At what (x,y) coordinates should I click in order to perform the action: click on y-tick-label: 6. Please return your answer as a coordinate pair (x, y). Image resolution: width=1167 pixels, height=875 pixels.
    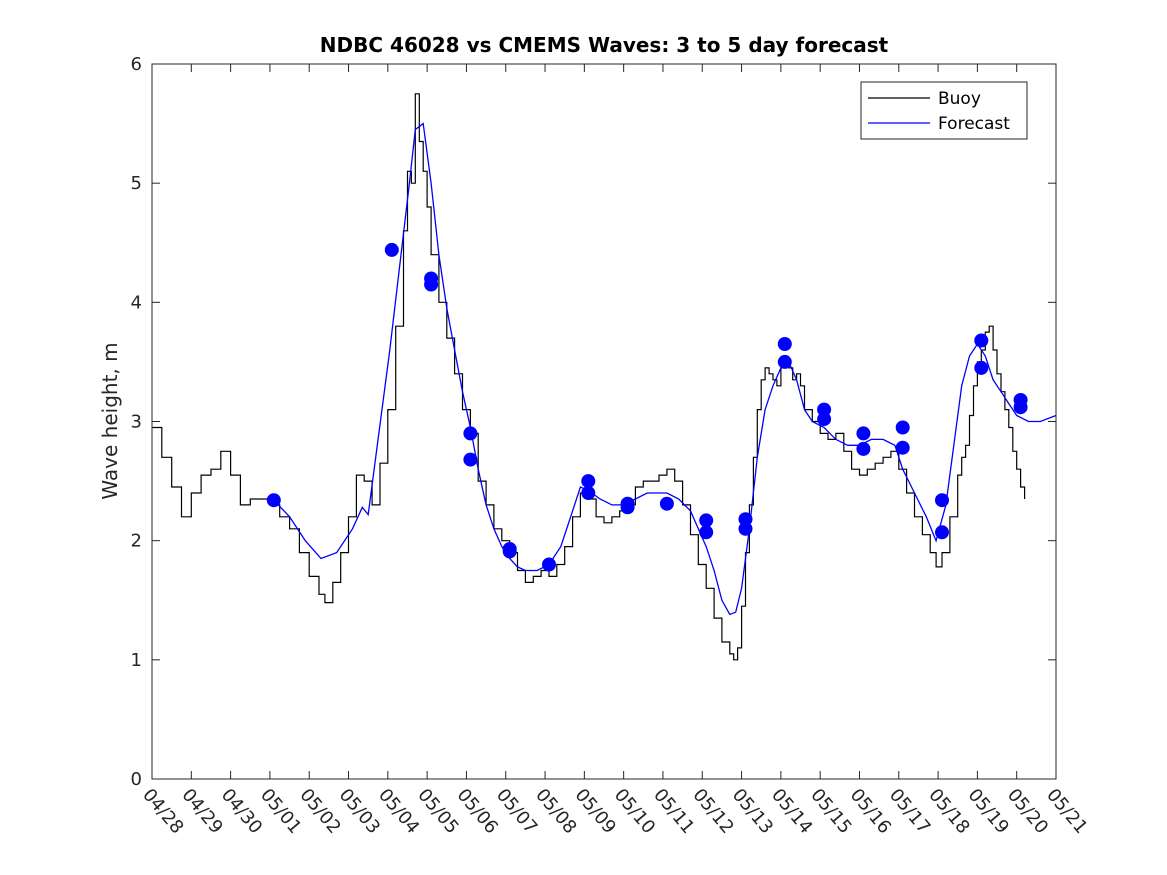
    Looking at the image, I should click on (136, 64).